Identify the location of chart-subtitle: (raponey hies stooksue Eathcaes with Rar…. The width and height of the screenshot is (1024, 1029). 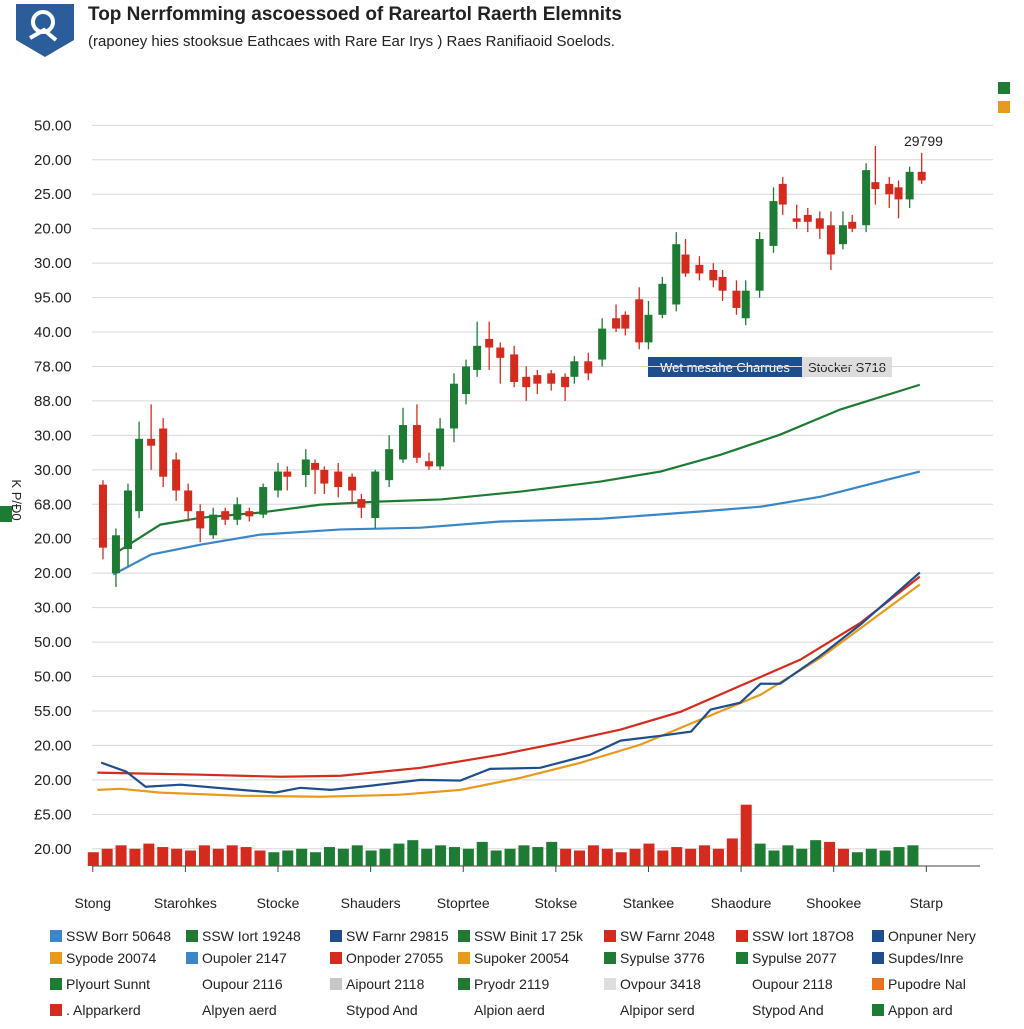
(351, 41).